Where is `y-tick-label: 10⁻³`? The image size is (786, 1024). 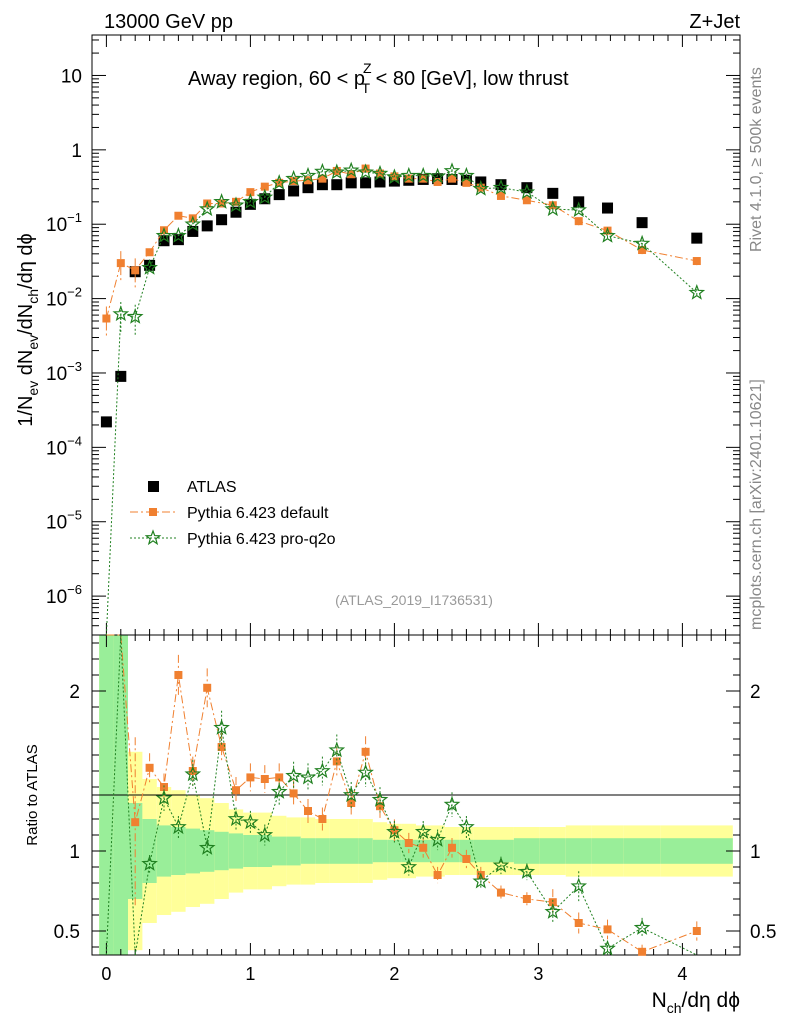 y-tick-label: 10⁻³ is located at coordinates (64, 372).